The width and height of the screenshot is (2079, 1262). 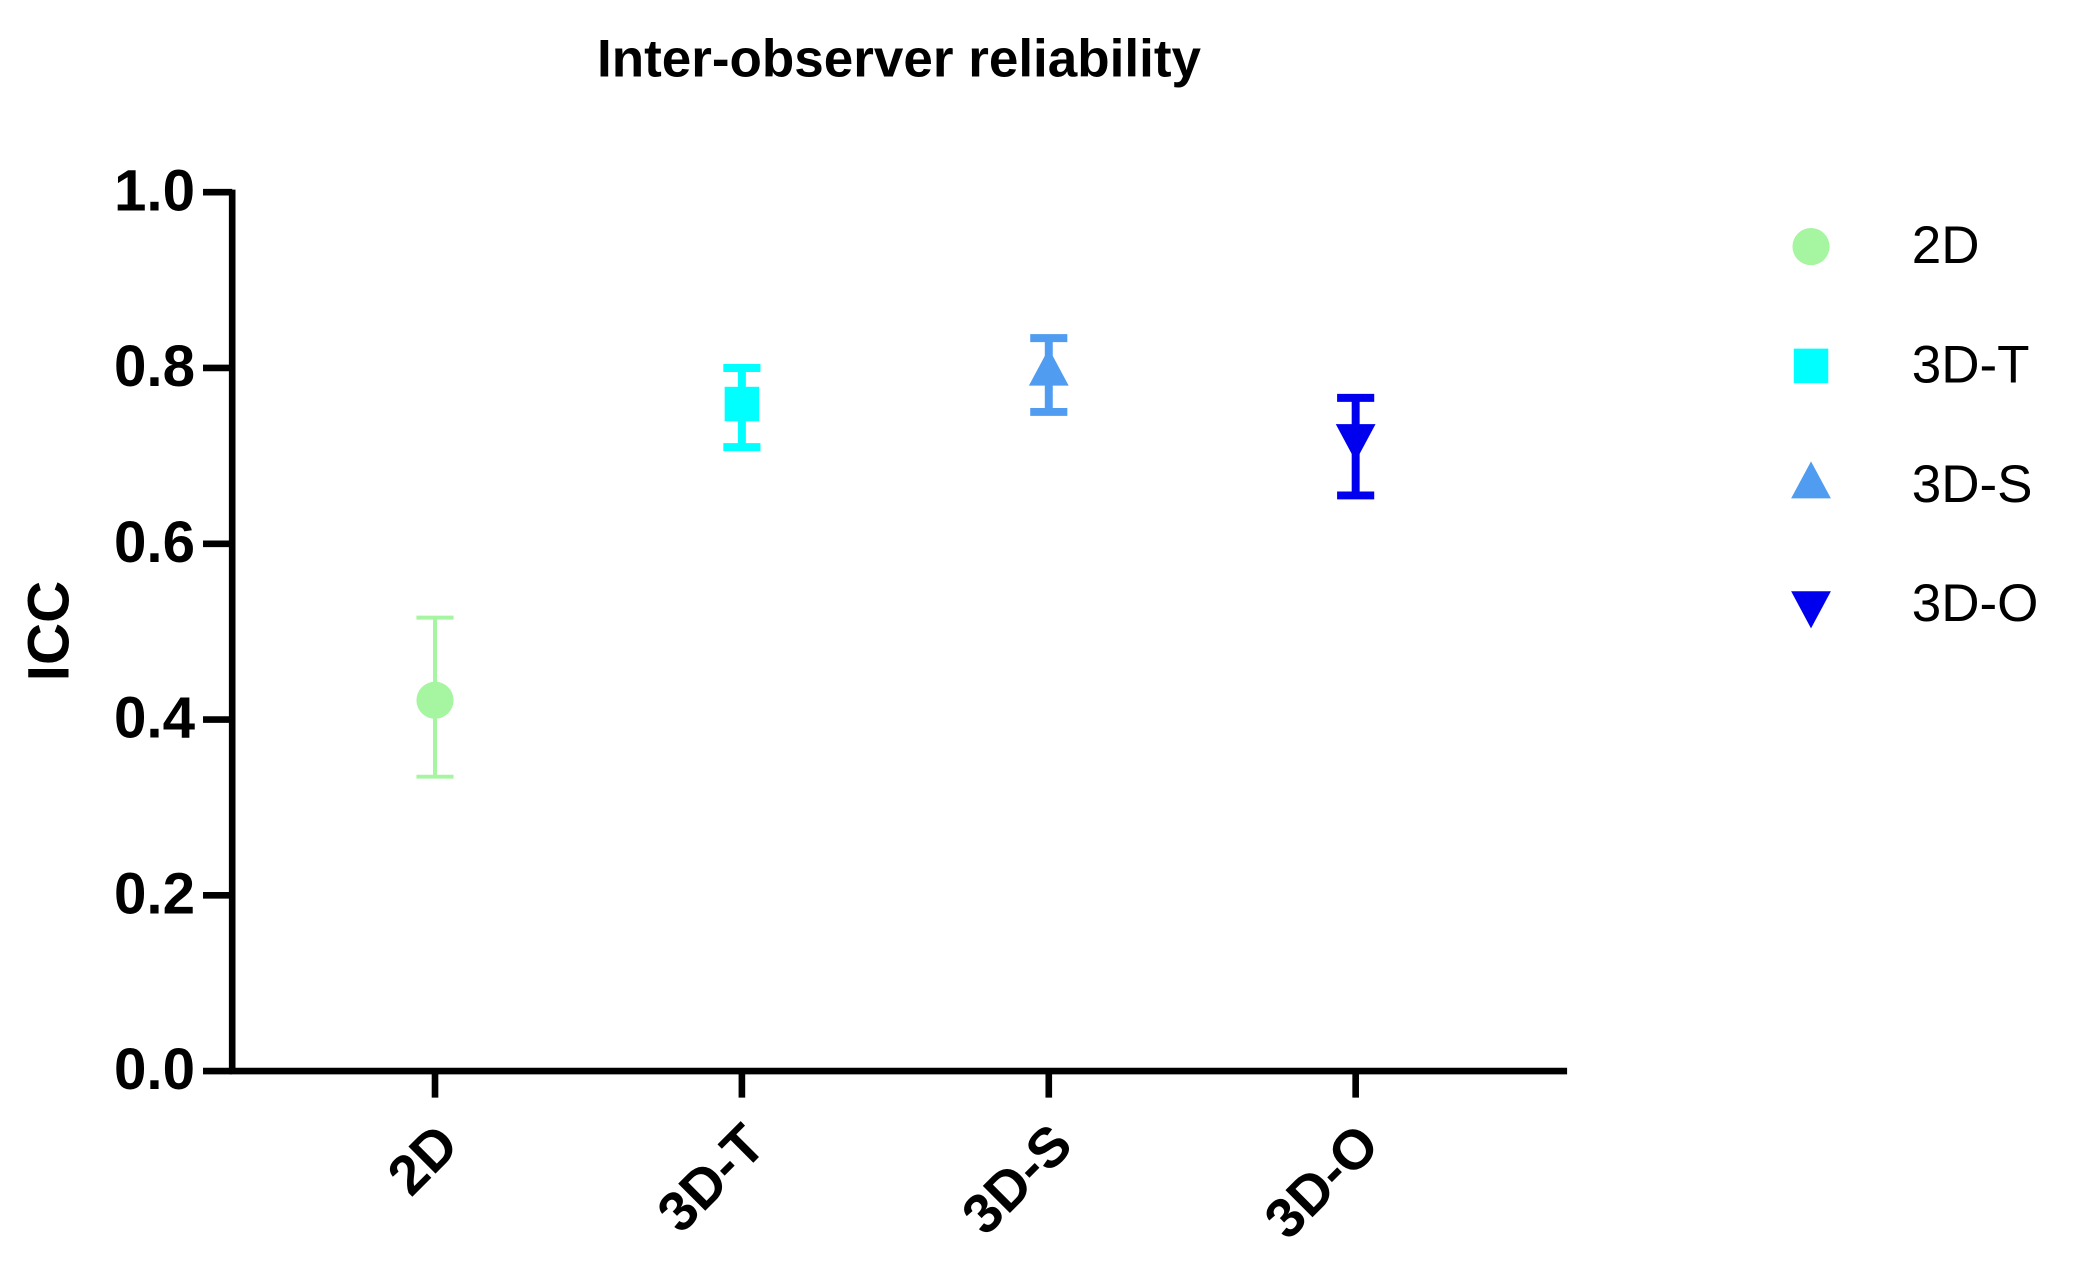 I want to click on y-tick-label: 0.4, so click(x=155, y=718).